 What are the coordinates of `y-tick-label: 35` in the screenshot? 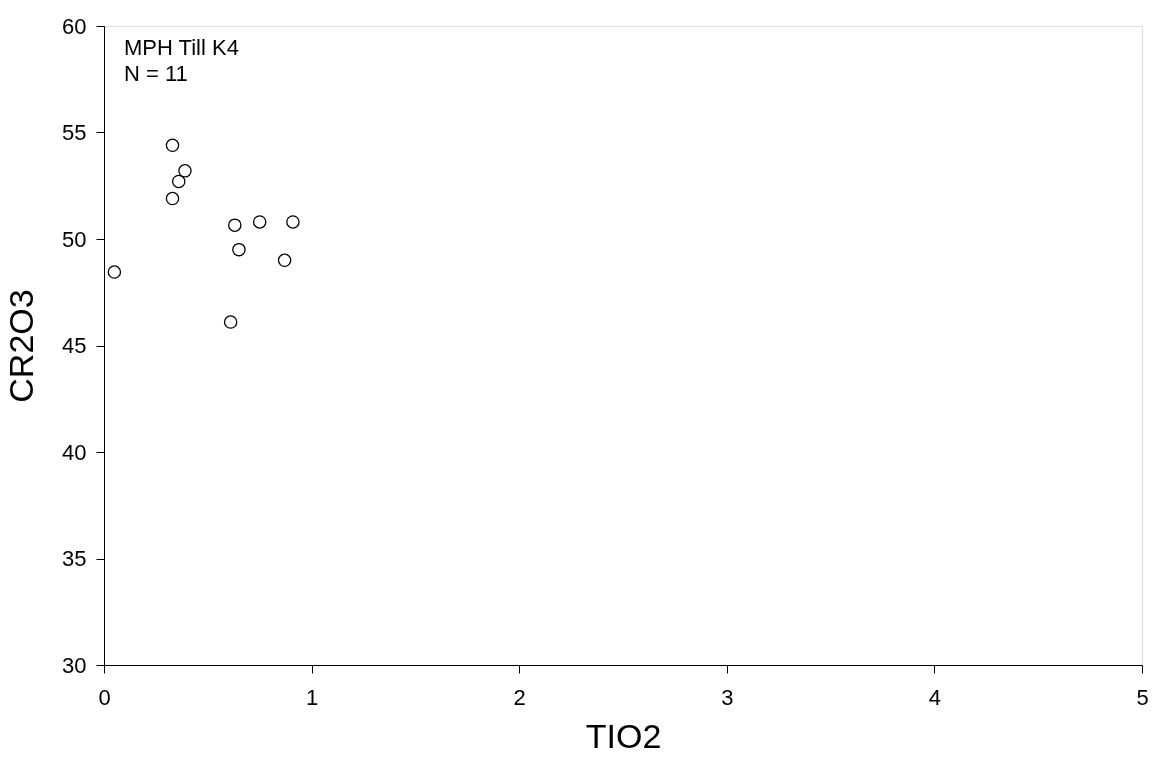 It's located at (74, 558).